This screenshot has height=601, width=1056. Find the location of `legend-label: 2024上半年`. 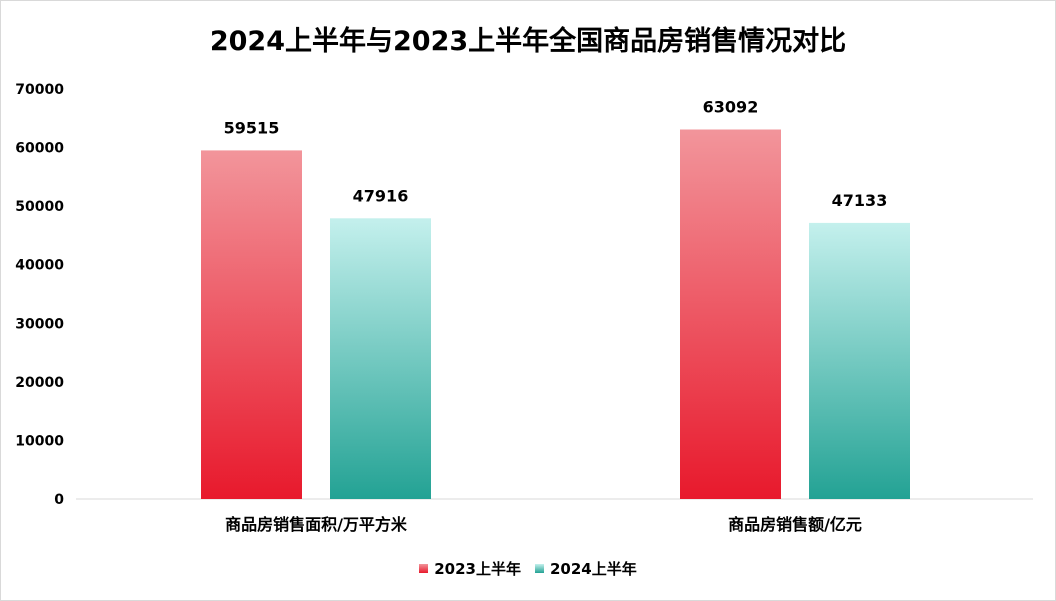

legend-label: 2024上半年 is located at coordinates (593, 569).